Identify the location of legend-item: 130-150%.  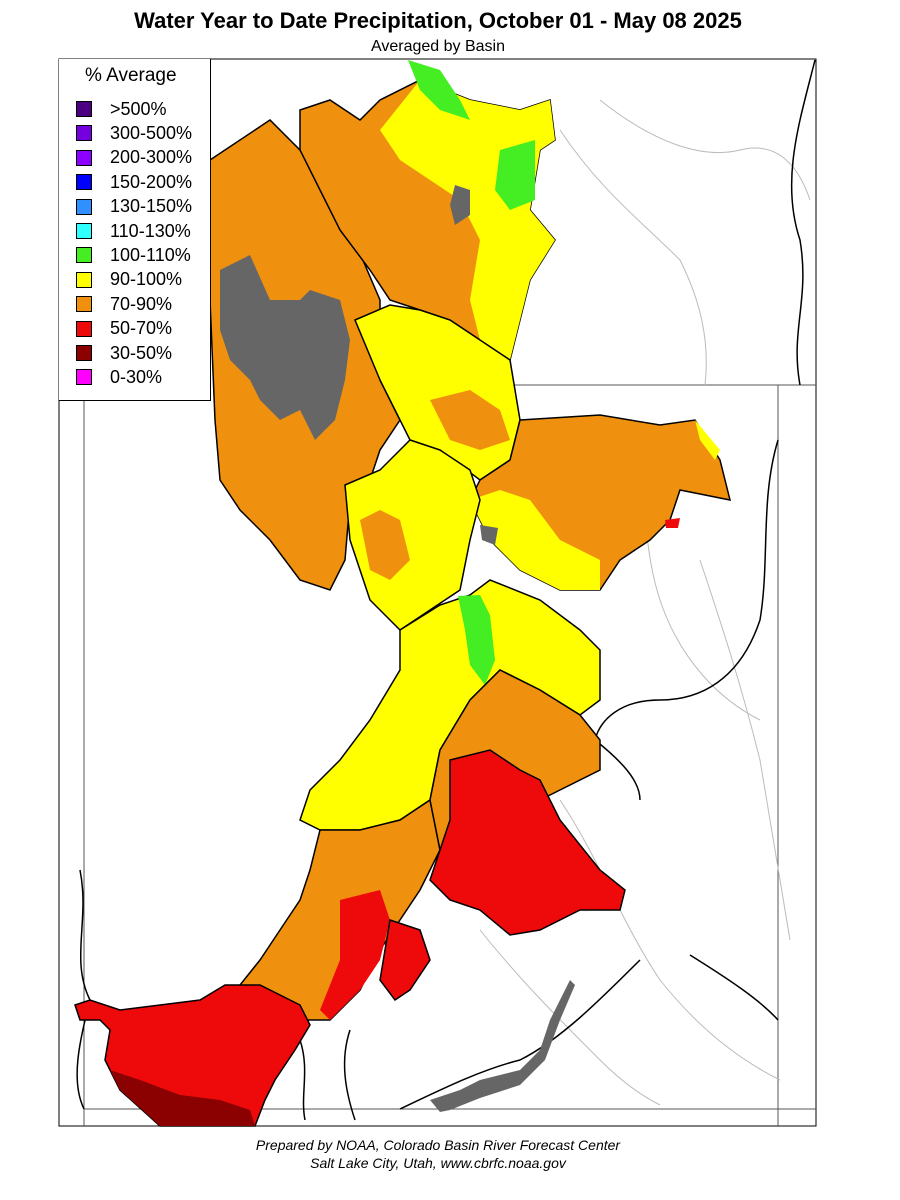
(134, 206).